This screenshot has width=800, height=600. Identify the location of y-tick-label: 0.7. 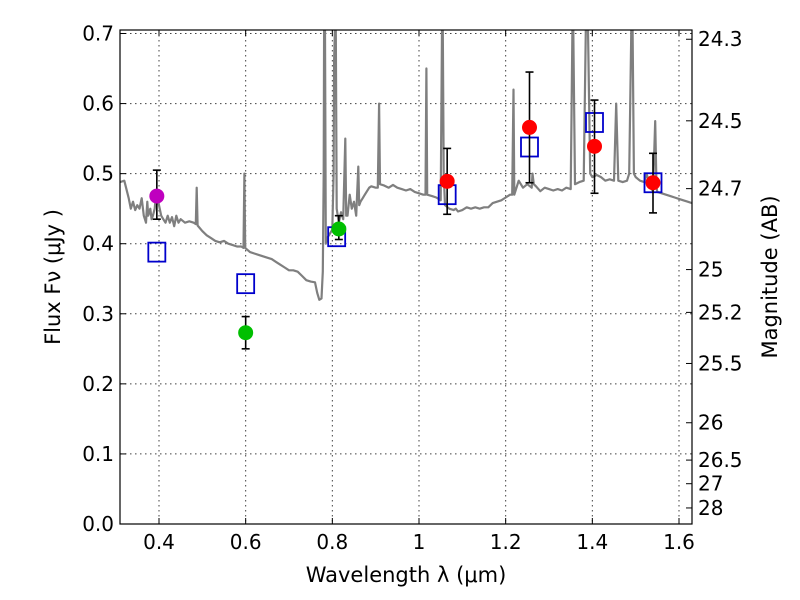
(98, 34).